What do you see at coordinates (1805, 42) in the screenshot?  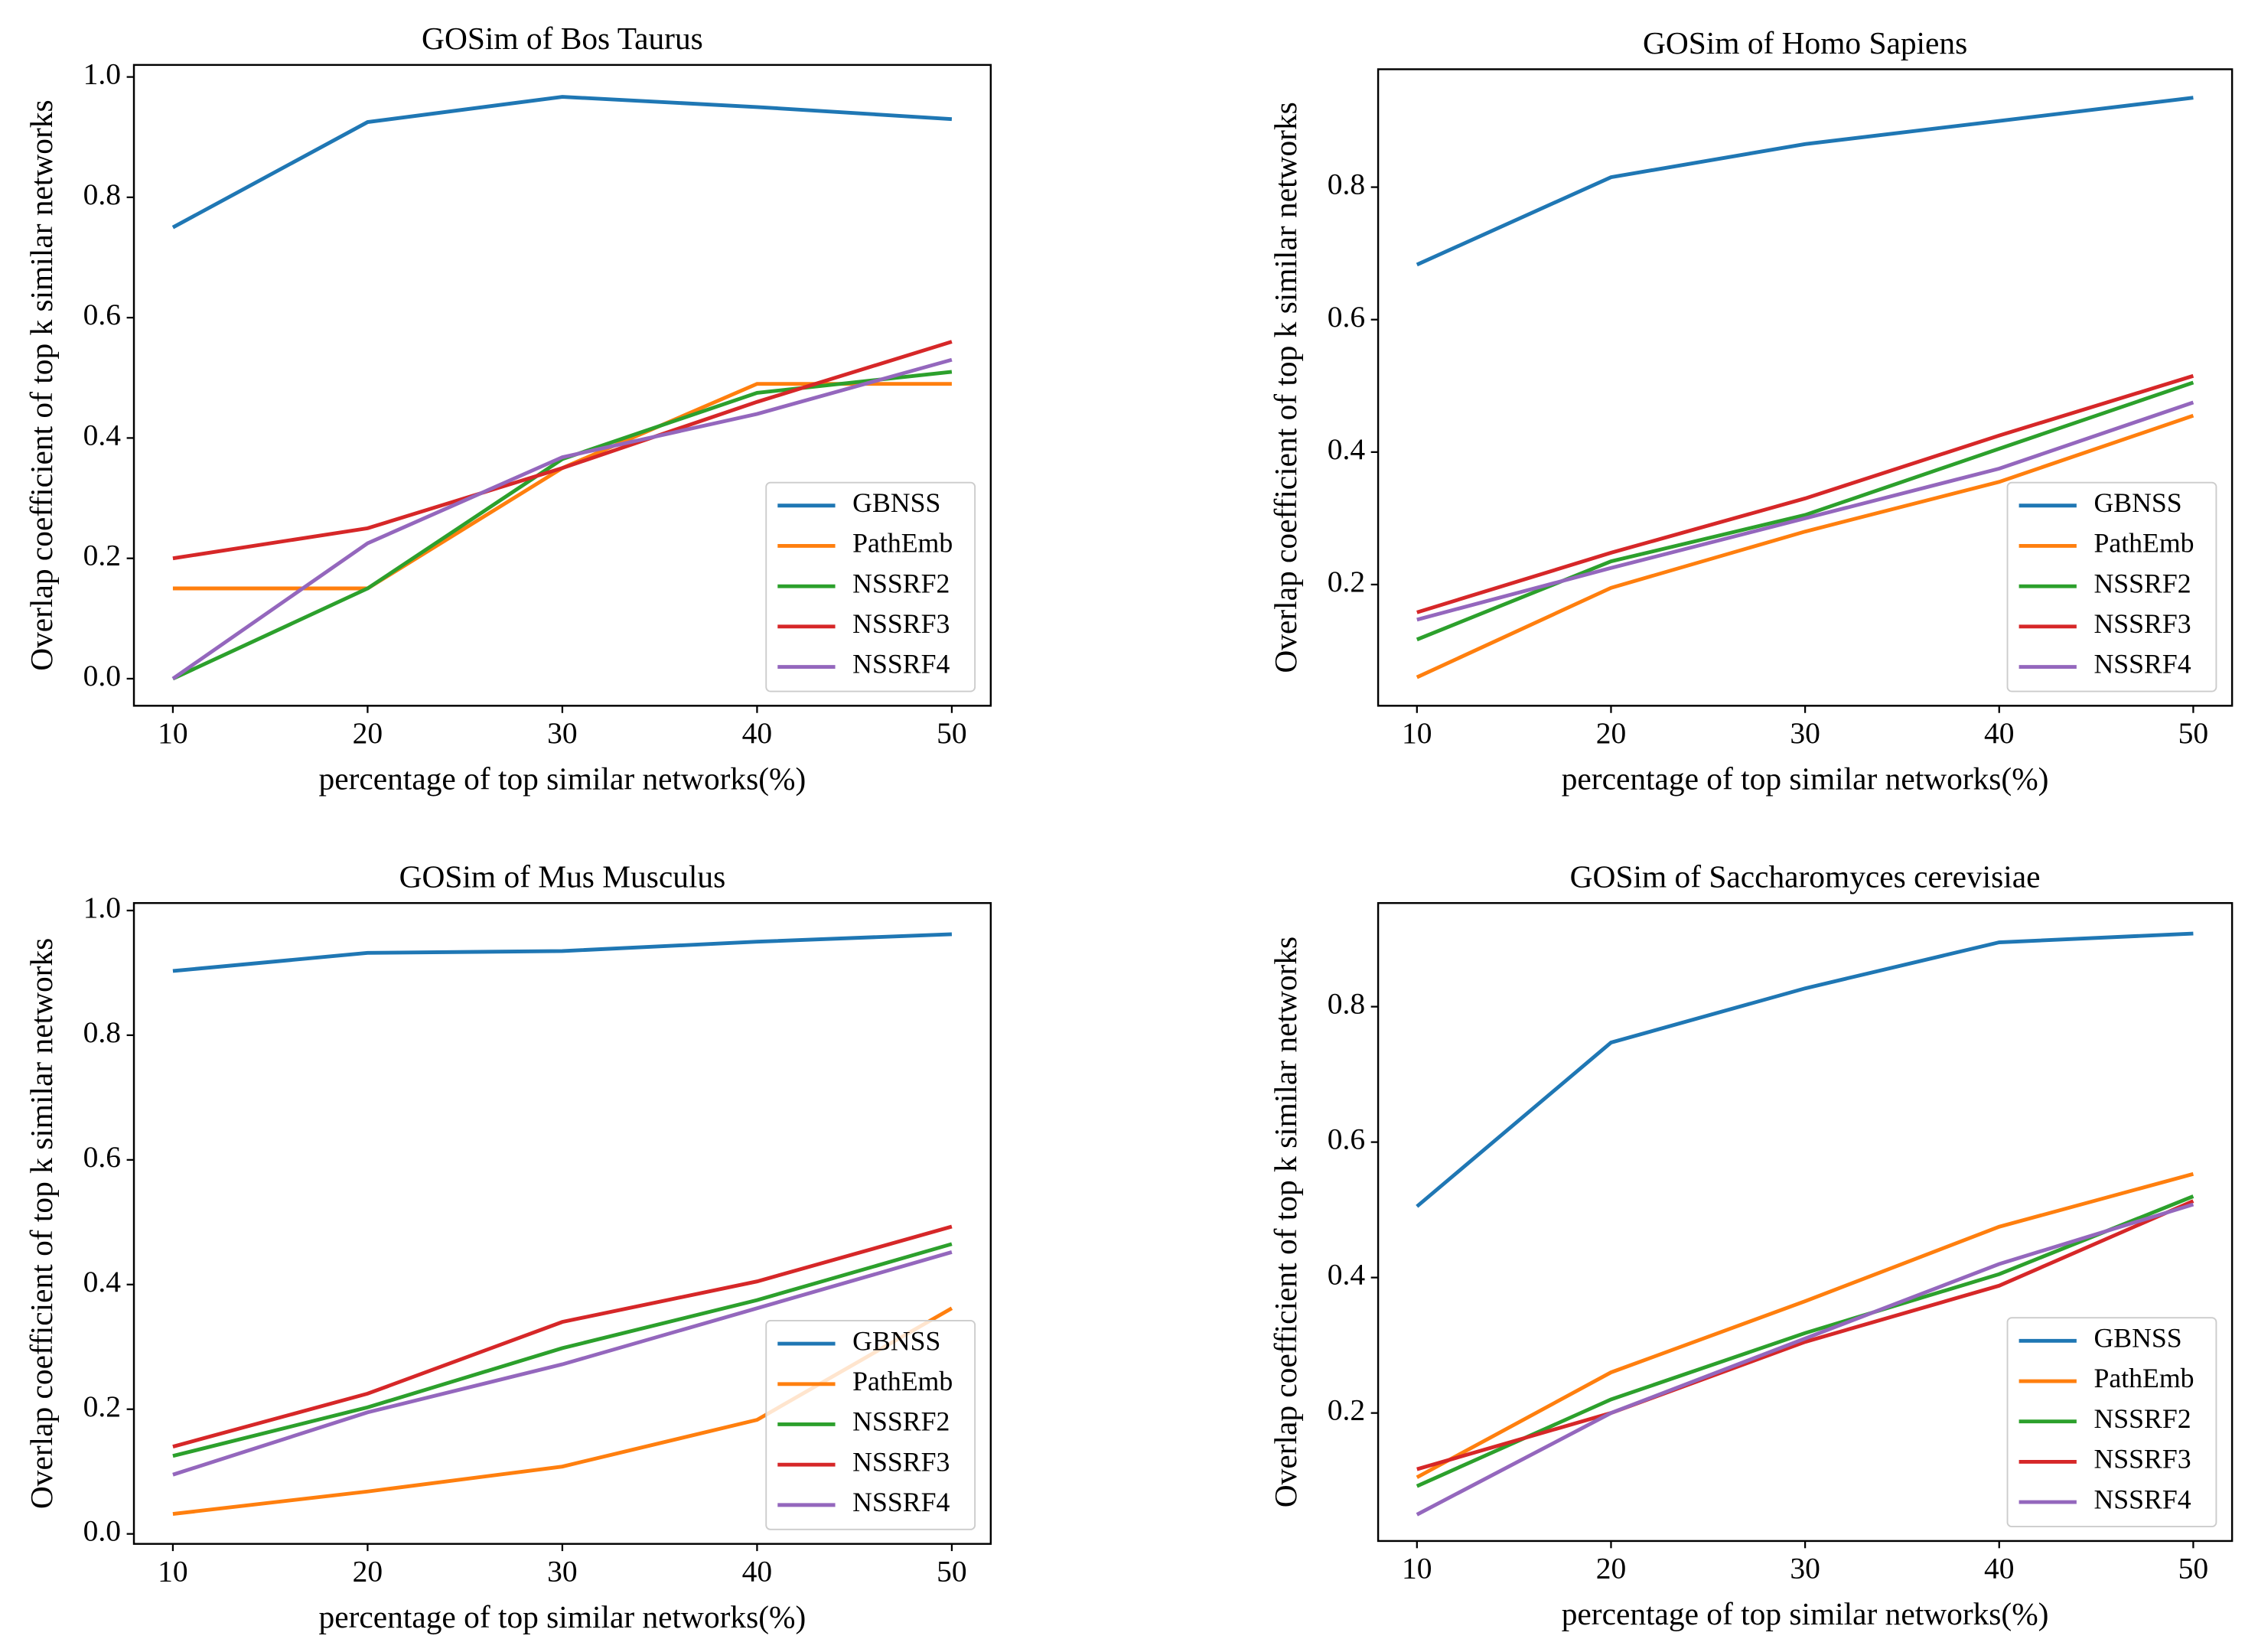 I see `chart-title: GOSim of Homo Sapiens` at bounding box center [1805, 42].